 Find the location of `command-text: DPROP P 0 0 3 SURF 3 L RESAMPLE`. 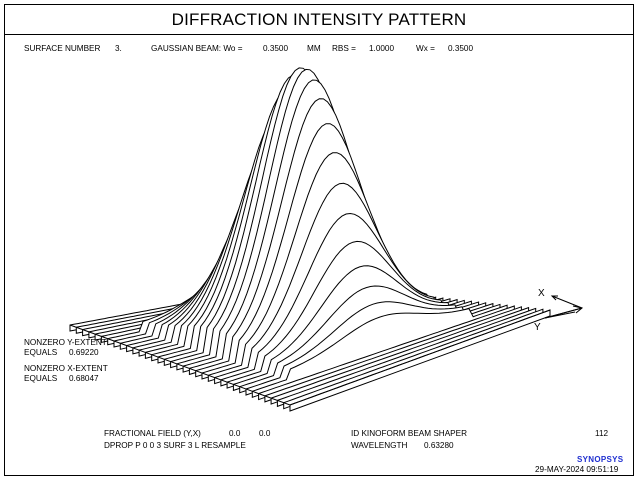

command-text: DPROP P 0 0 3 SURF 3 L RESAMPLE is located at coordinates (175, 445).